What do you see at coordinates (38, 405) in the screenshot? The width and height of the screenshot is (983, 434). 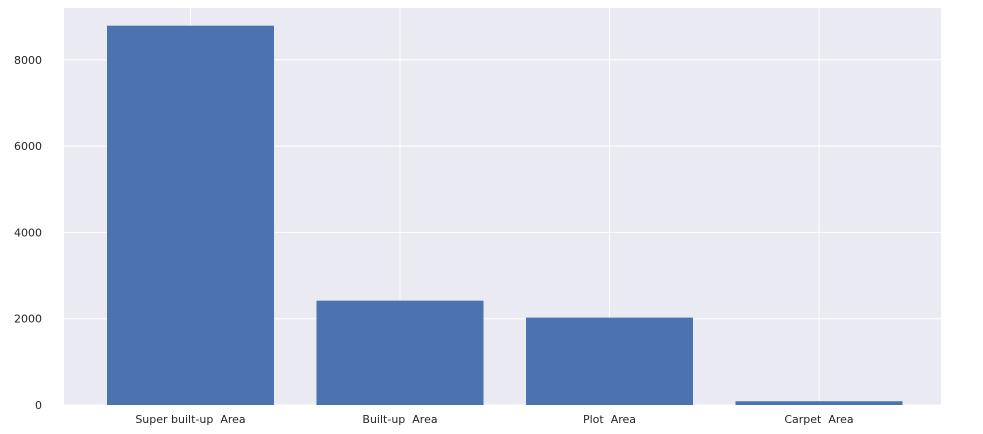 I see `y-tick-label: 0` at bounding box center [38, 405].